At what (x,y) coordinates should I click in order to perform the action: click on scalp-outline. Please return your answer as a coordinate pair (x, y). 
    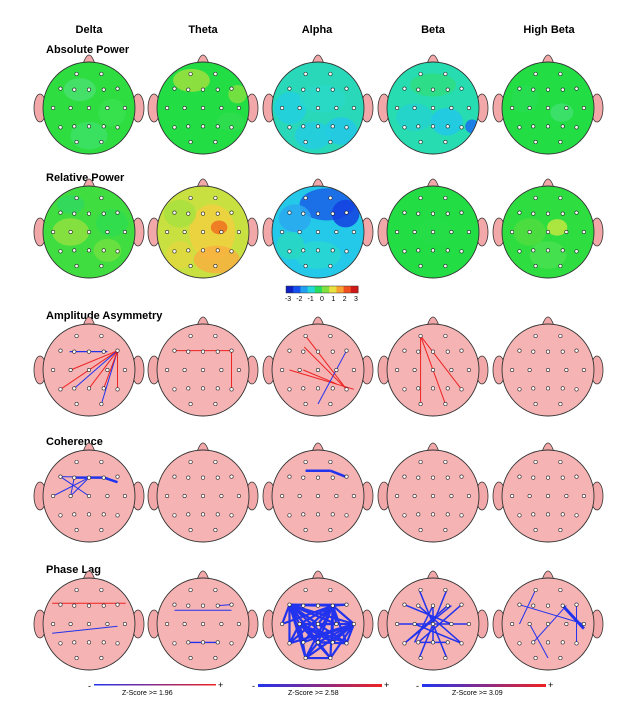
    Looking at the image, I should click on (433, 496).